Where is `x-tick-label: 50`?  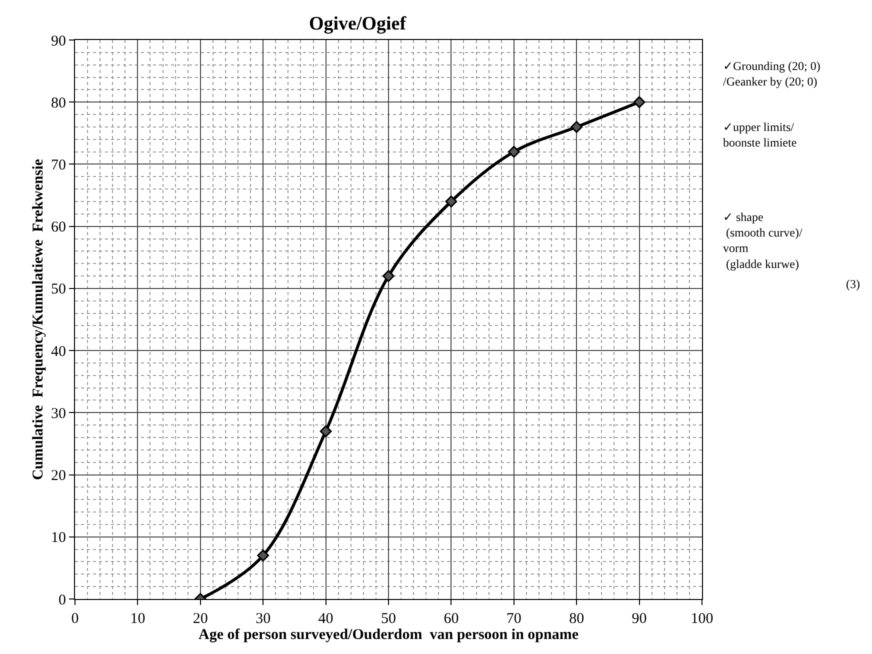
x-tick-label: 50 is located at coordinates (388, 619).